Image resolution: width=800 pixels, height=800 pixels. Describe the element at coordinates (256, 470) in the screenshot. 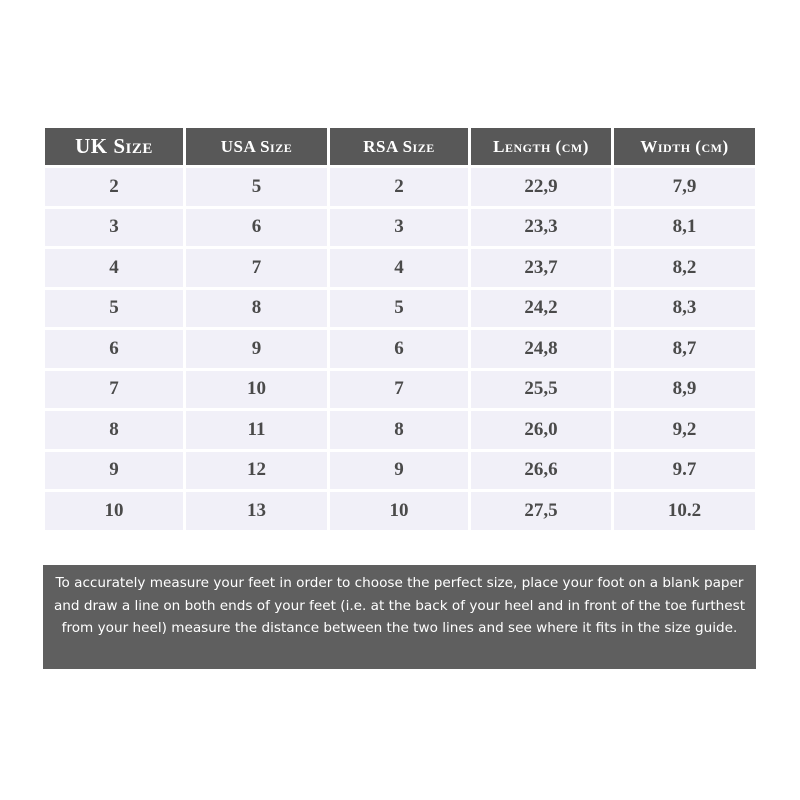

I see `table-cell: 12` at that location.